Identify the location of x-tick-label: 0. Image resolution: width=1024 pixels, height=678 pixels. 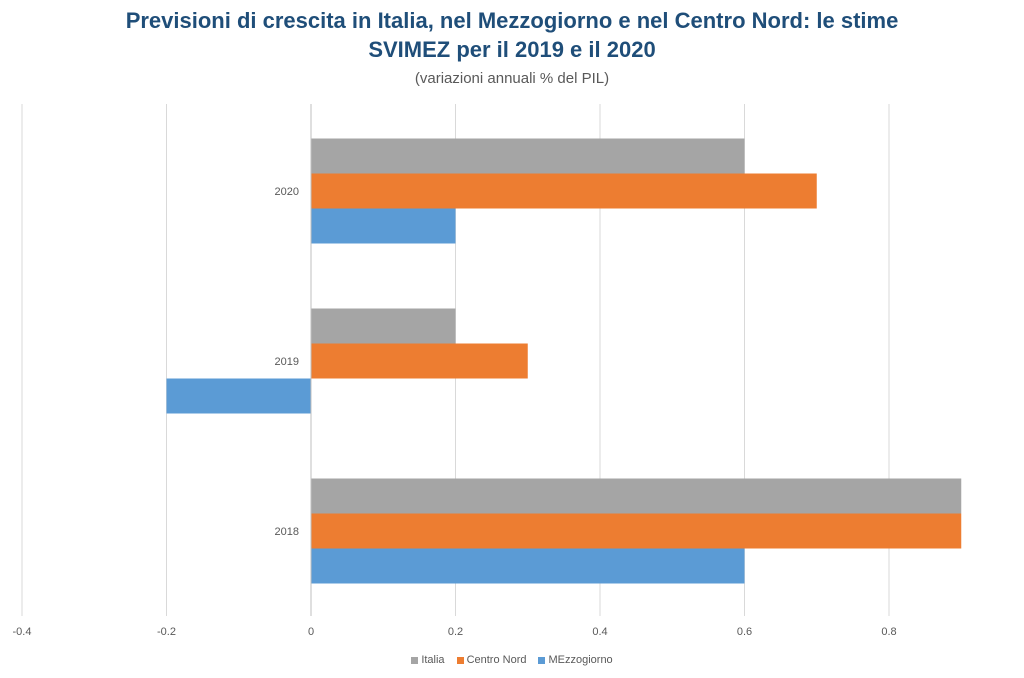
(311, 632).